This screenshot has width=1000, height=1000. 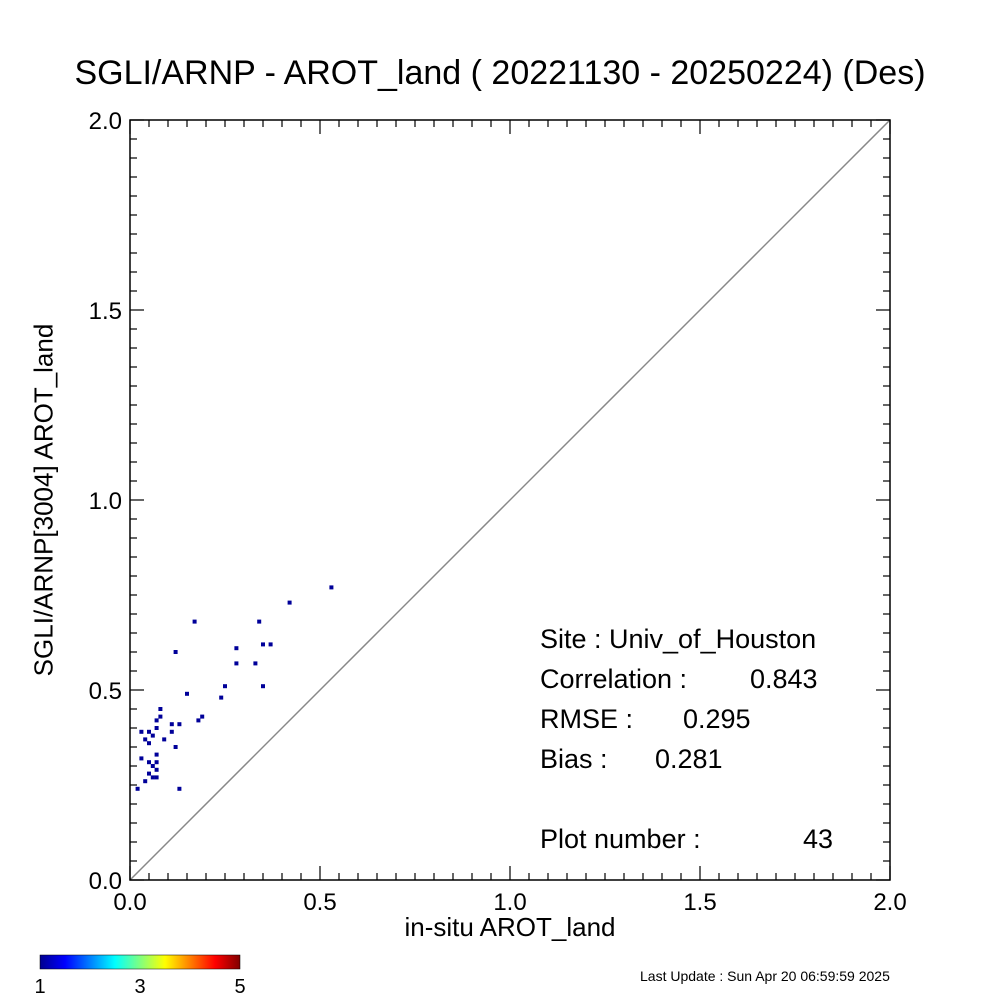 What do you see at coordinates (105, 501) in the screenshot?
I see `y-tick-label: 1.0` at bounding box center [105, 501].